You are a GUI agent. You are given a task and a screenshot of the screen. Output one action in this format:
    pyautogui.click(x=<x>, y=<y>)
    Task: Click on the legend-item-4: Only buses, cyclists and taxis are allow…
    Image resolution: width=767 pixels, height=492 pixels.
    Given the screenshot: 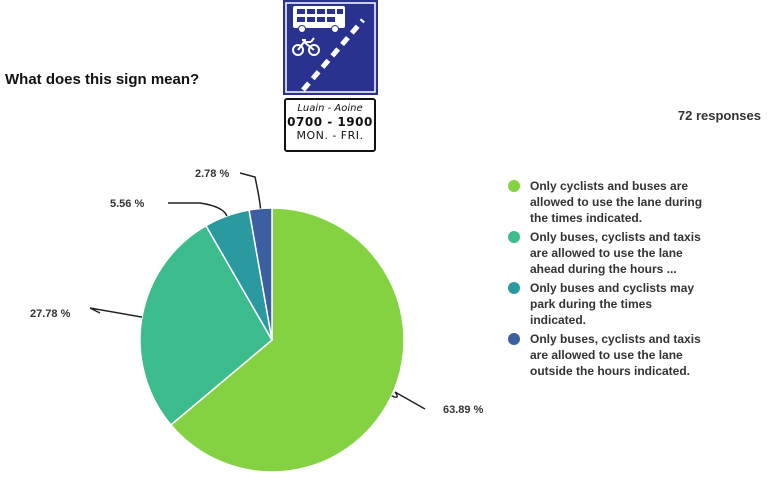 What is the action you would take?
    pyautogui.click(x=628, y=355)
    